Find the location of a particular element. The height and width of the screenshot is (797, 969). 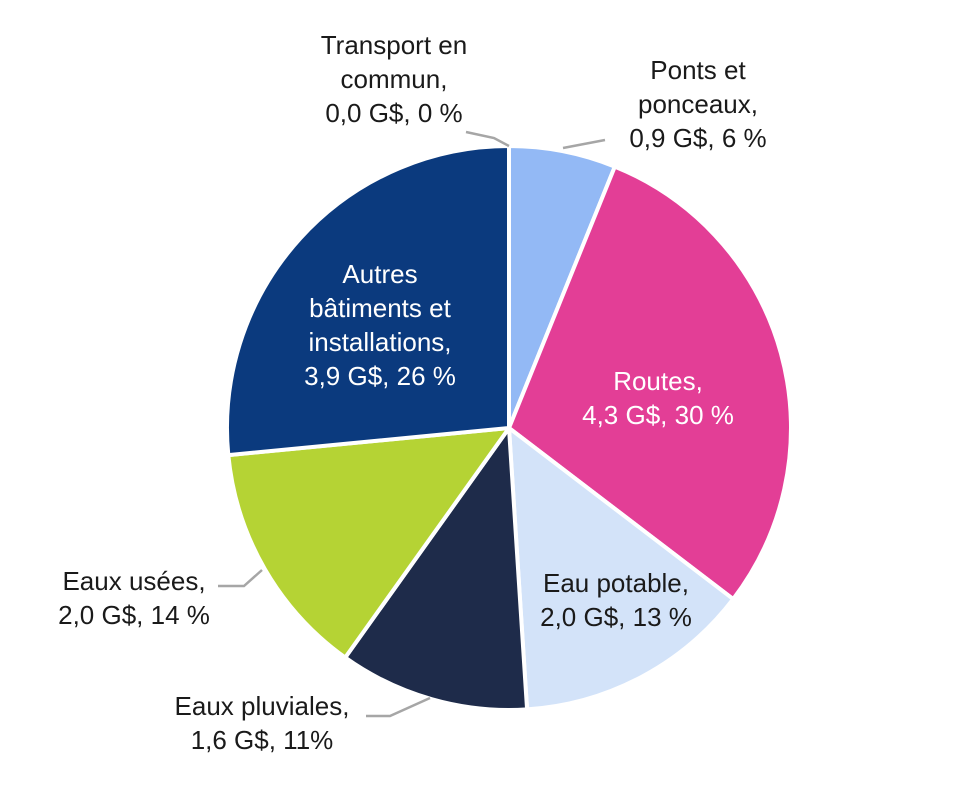

slice-label-line: Autres is located at coordinates (379, 274).